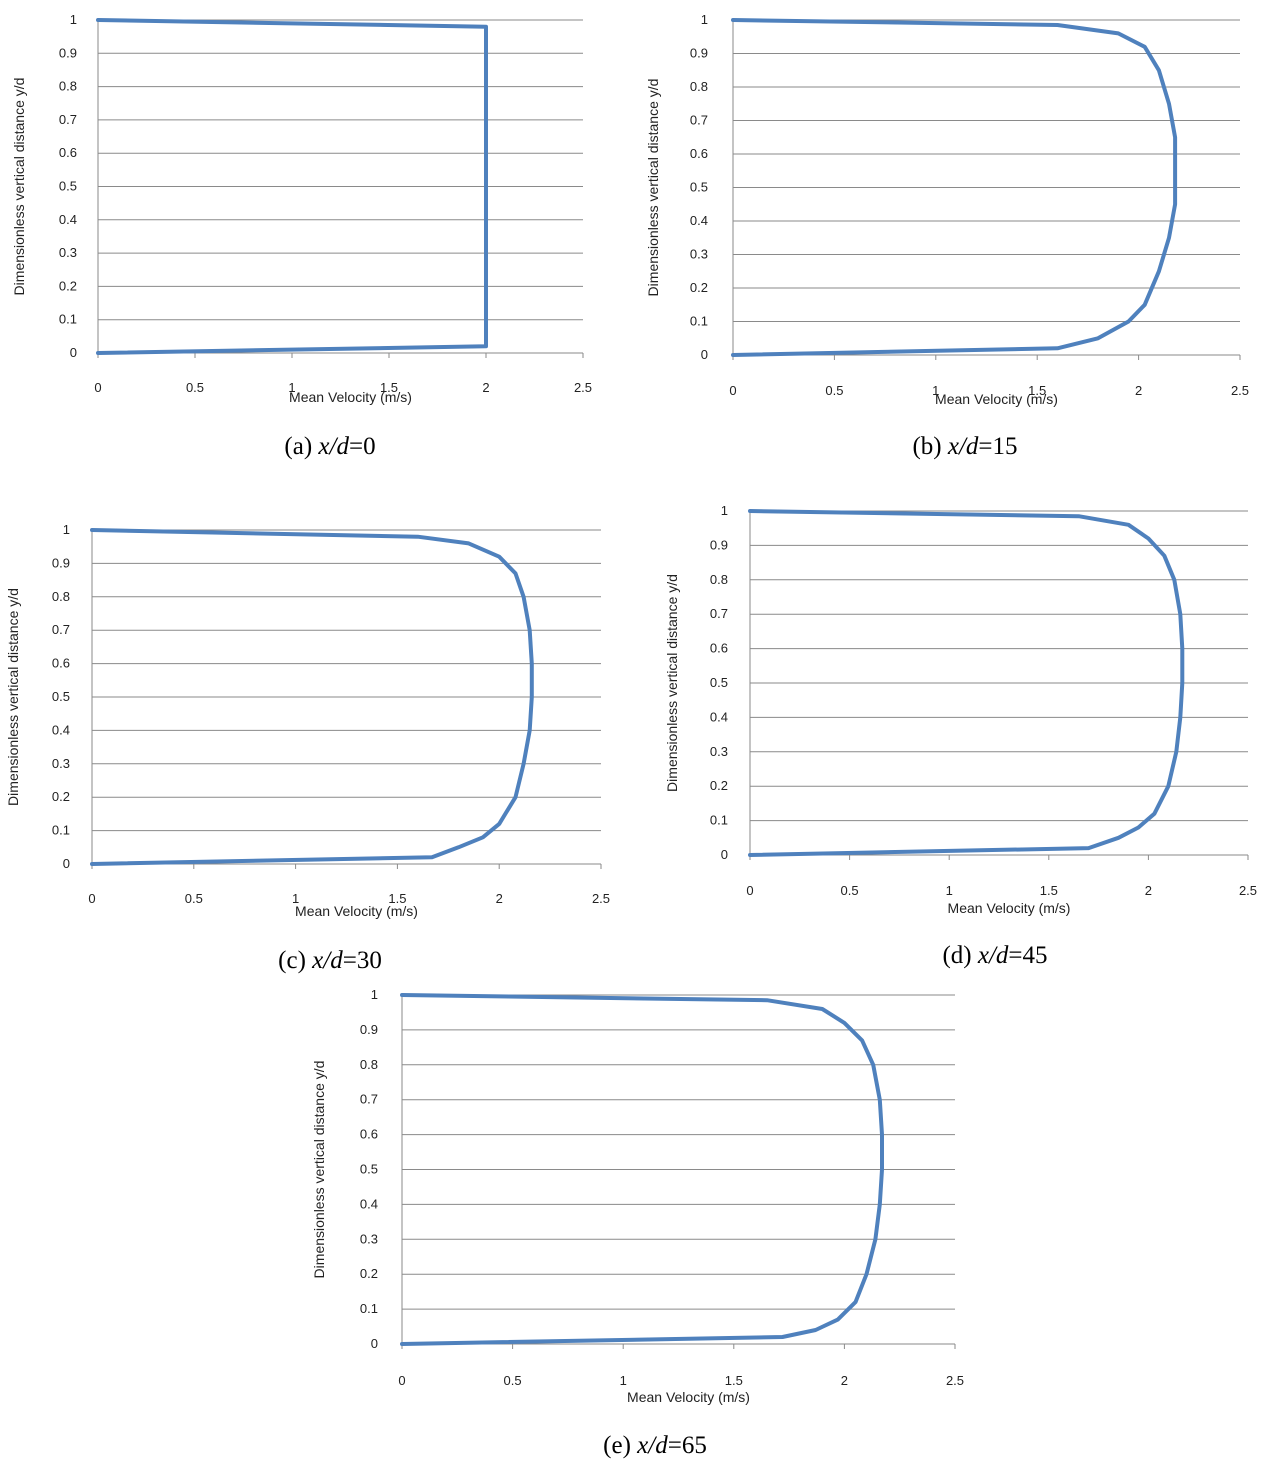 This screenshot has height=1460, width=1261. I want to click on chart-d-x-tick-label: 2, so click(1148, 890).